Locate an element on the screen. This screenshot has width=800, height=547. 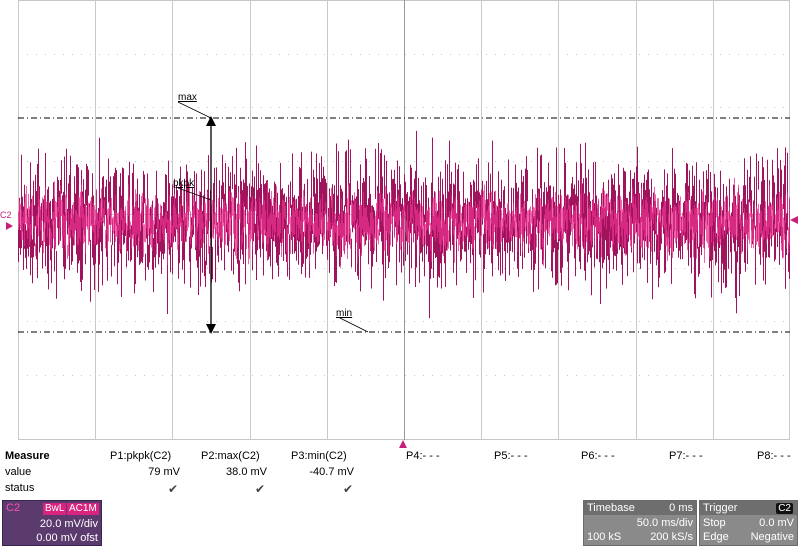
channel-c2-descriptor: C2 BwL AC1M 20.0 mV/div 0.00 mV ofst is located at coordinates (52, 523).